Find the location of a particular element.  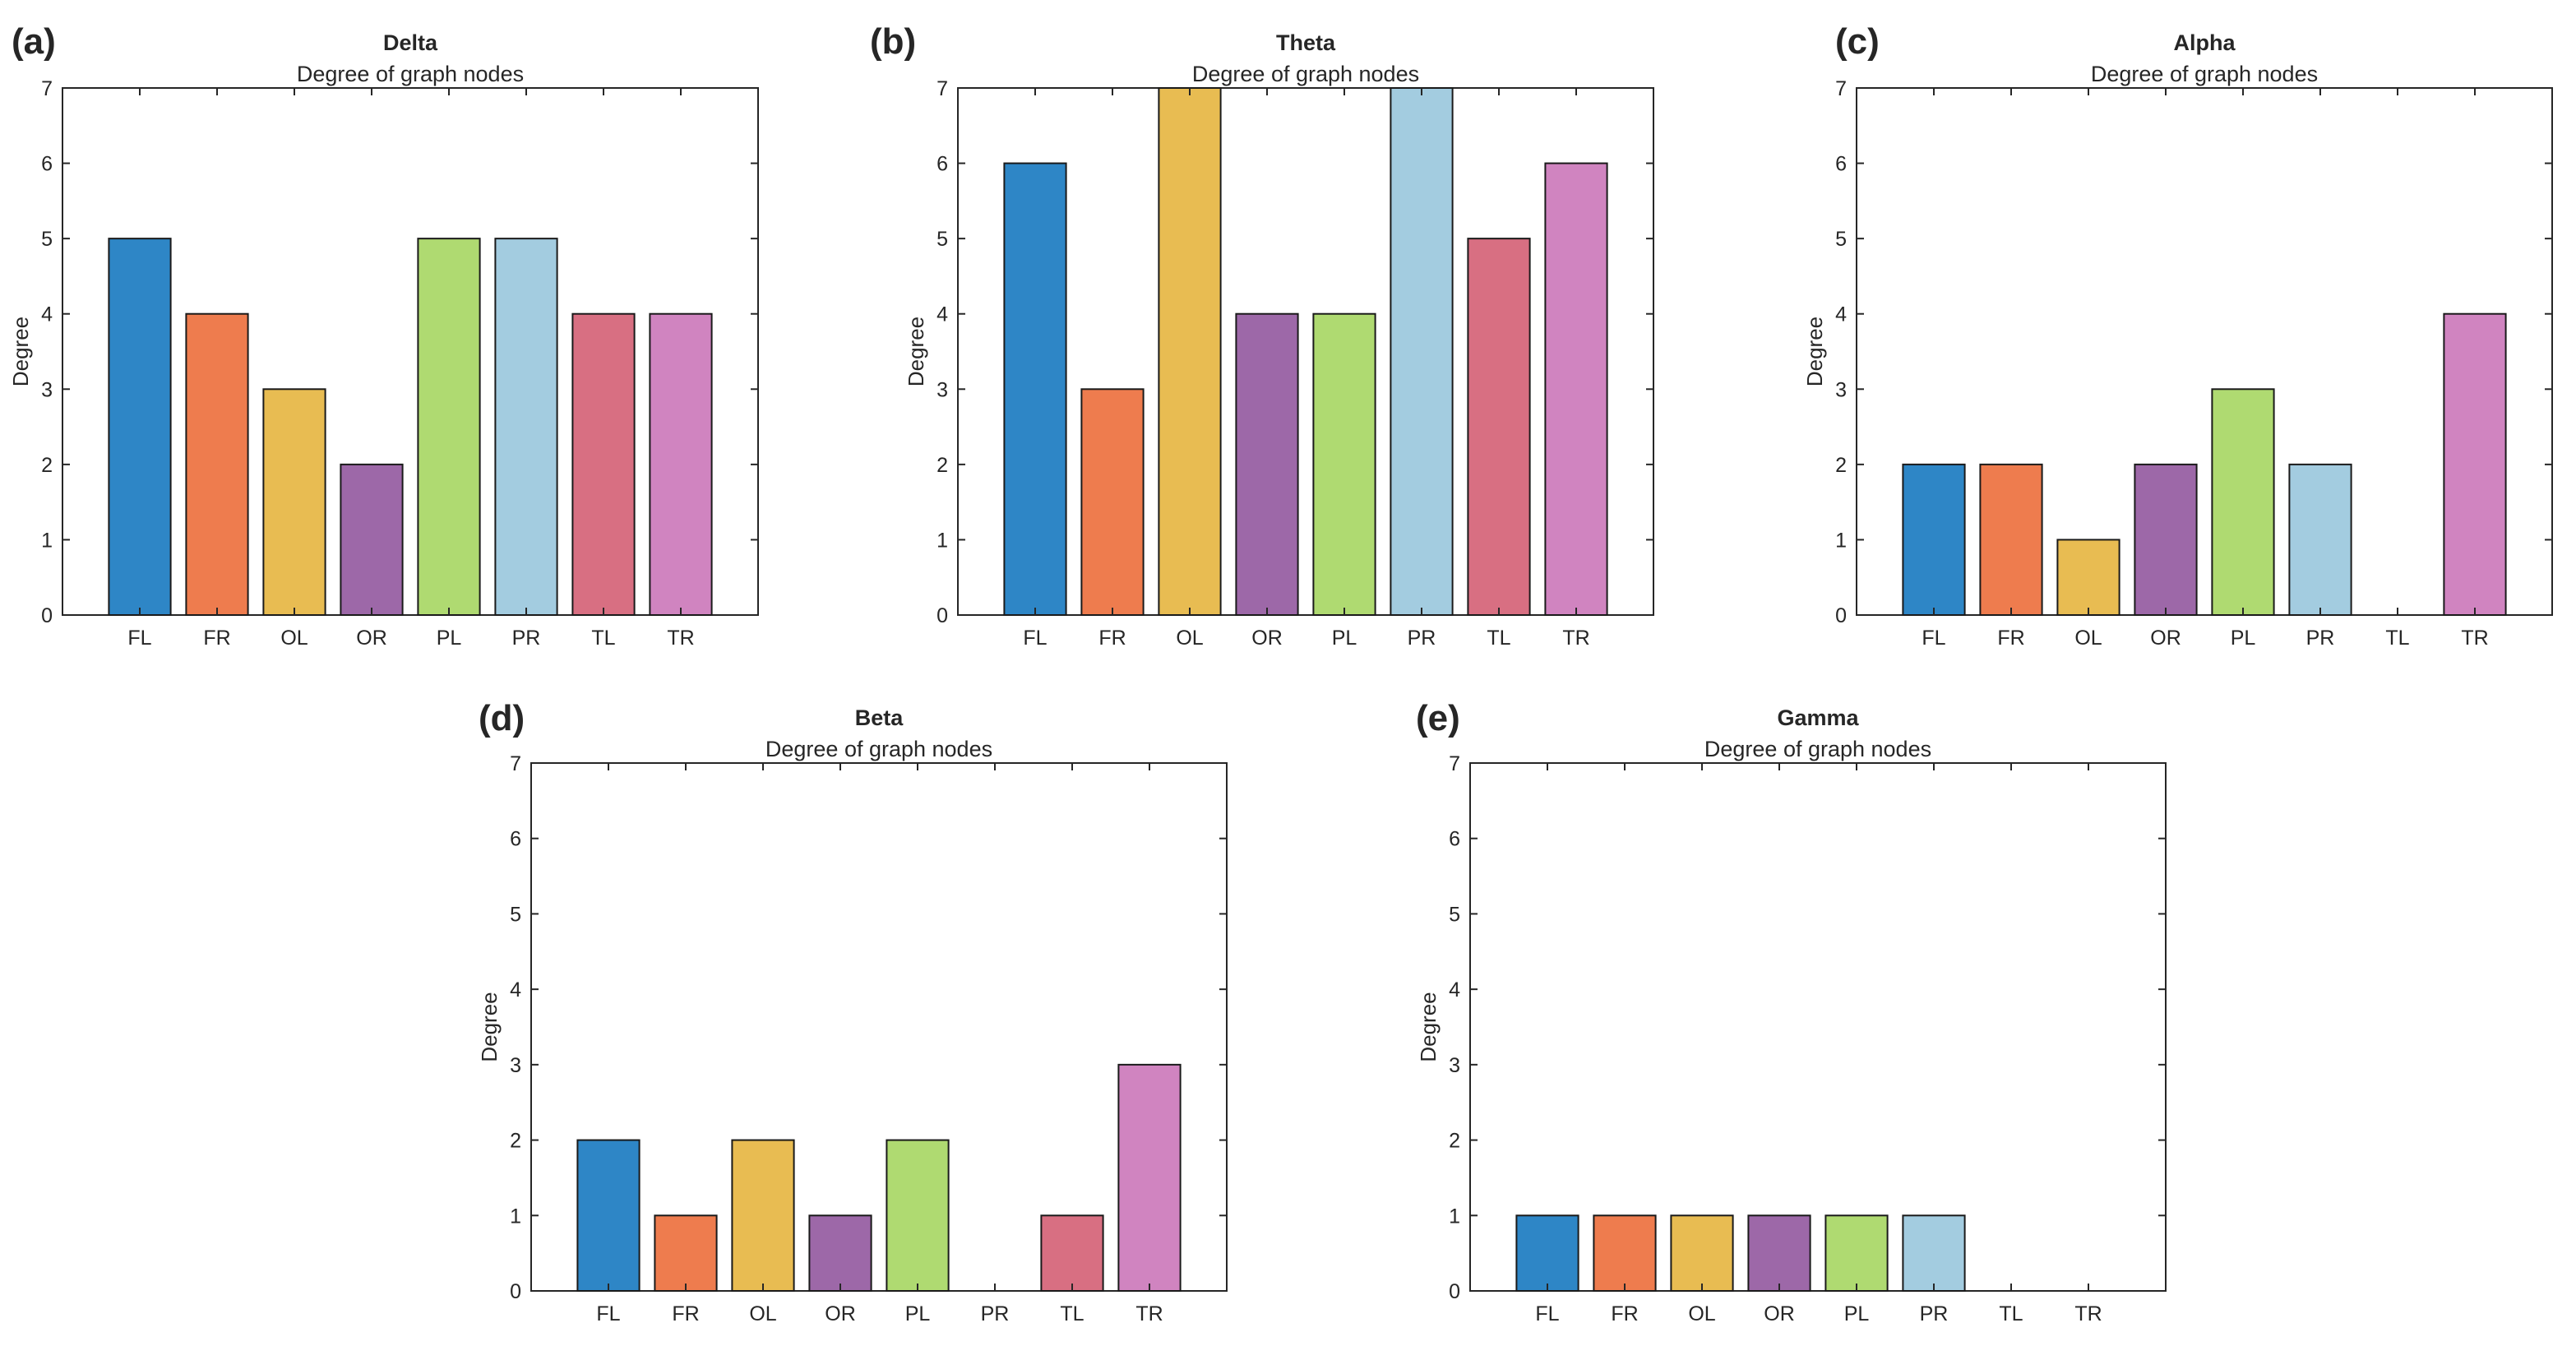

bar-tl is located at coordinates (603, 464).